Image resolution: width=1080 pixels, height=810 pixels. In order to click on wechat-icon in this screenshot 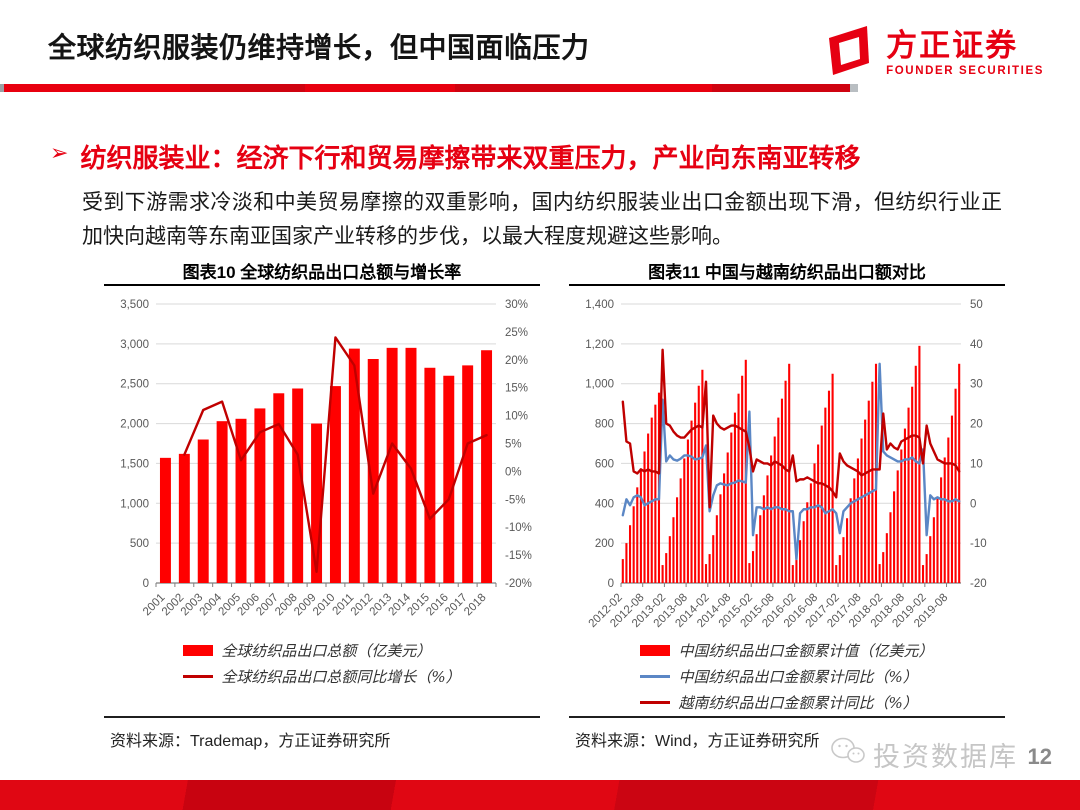, I will do `click(848, 754)`.